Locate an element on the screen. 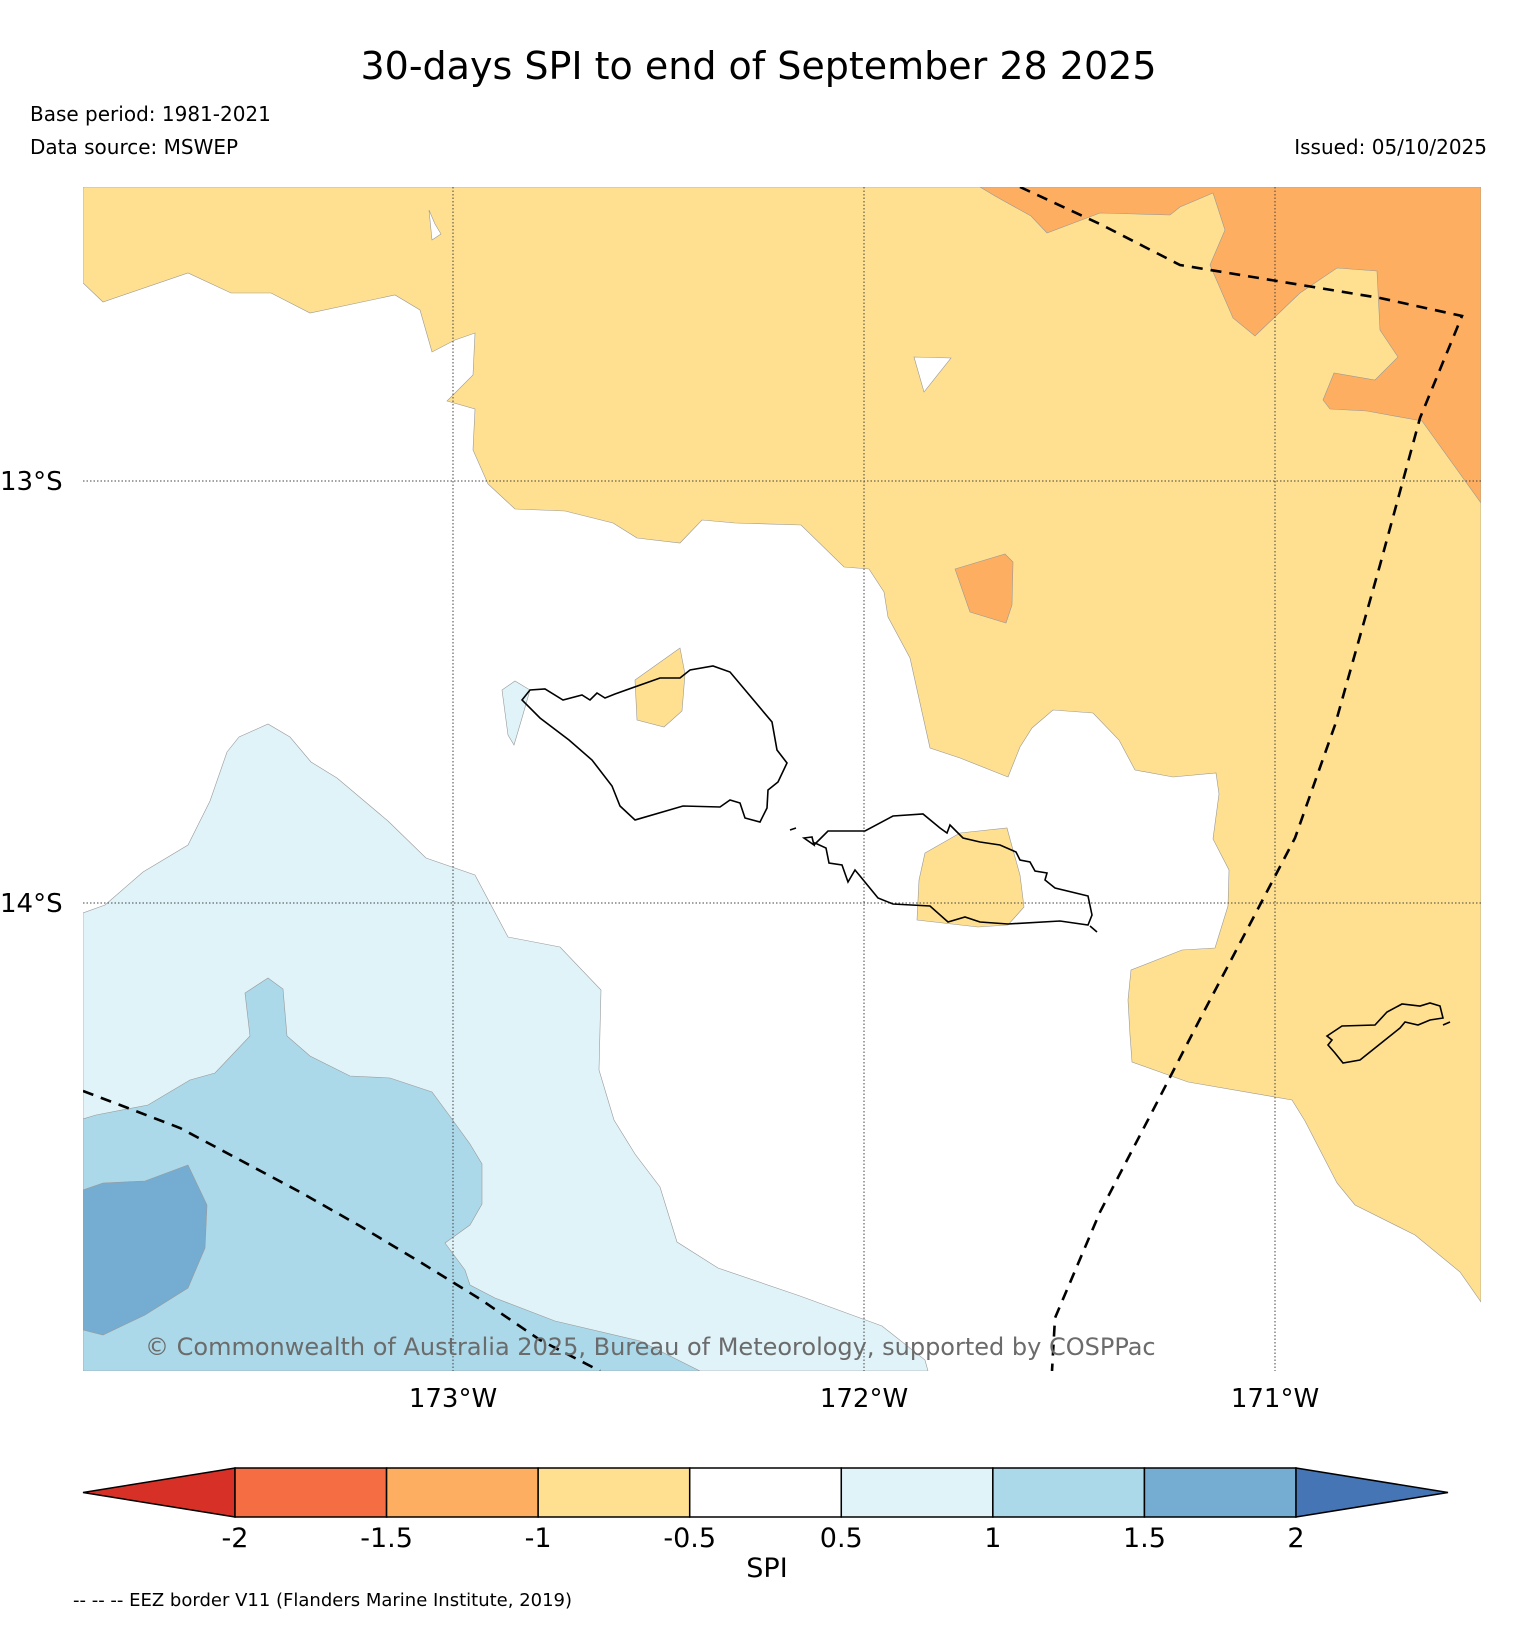 The image size is (1517, 1632). colorbar-tick-label: -2 is located at coordinates (235, 1538).